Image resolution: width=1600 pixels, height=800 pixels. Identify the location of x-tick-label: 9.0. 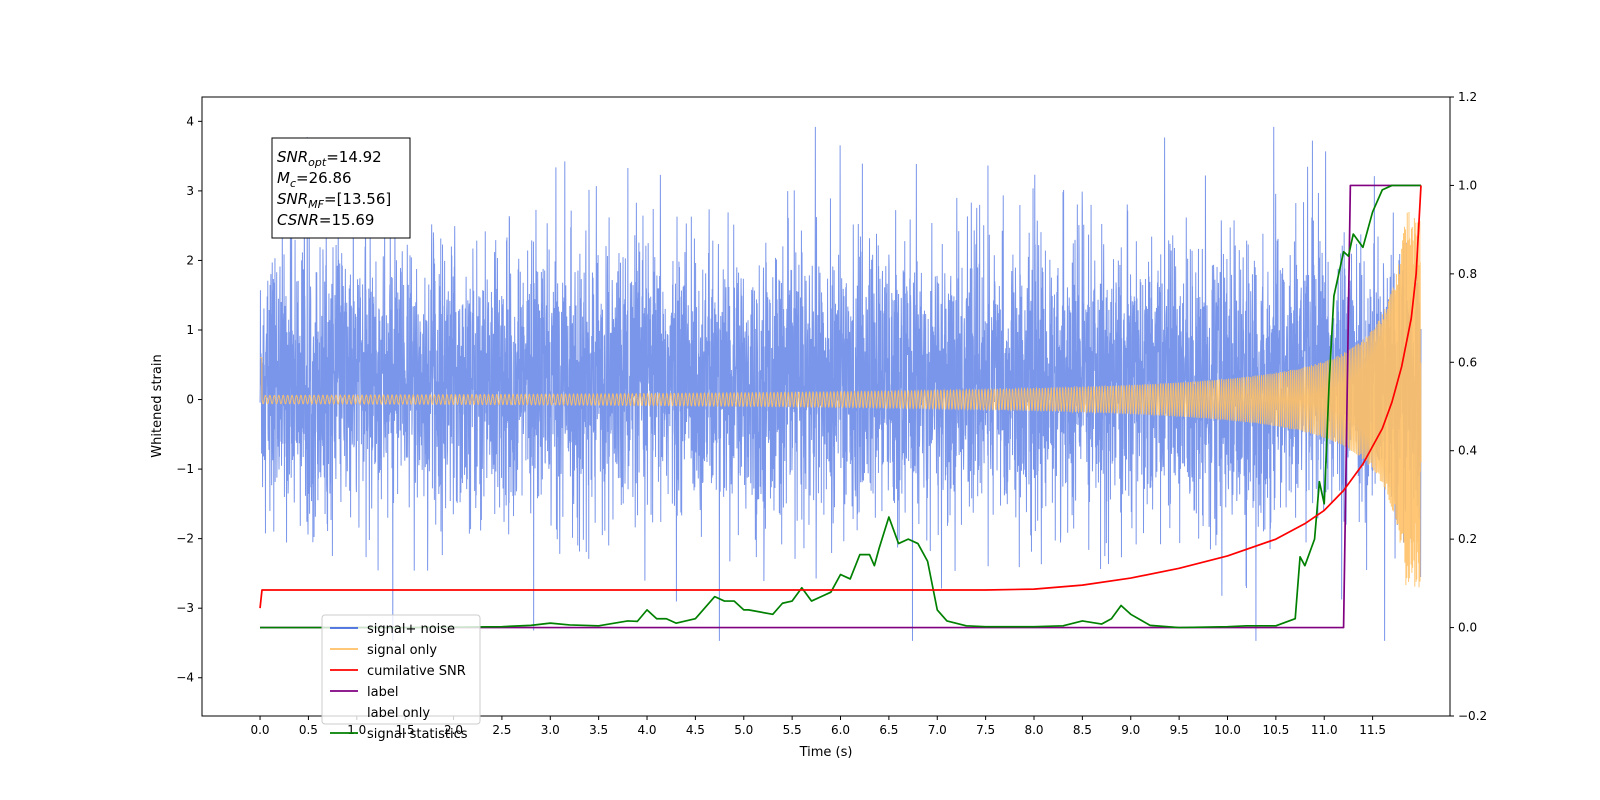
(1130, 730).